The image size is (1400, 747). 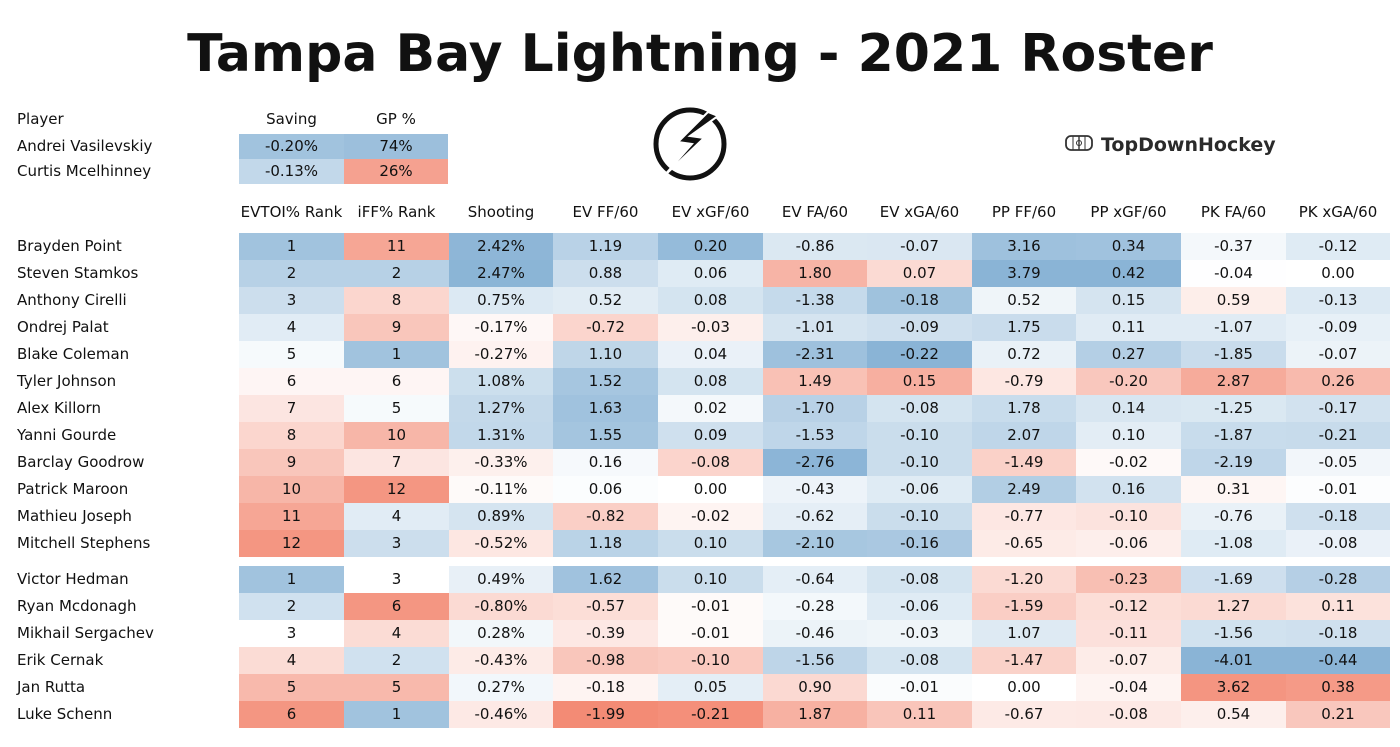 I want to click on stat-cell: 0.72, so click(x=1024, y=354).